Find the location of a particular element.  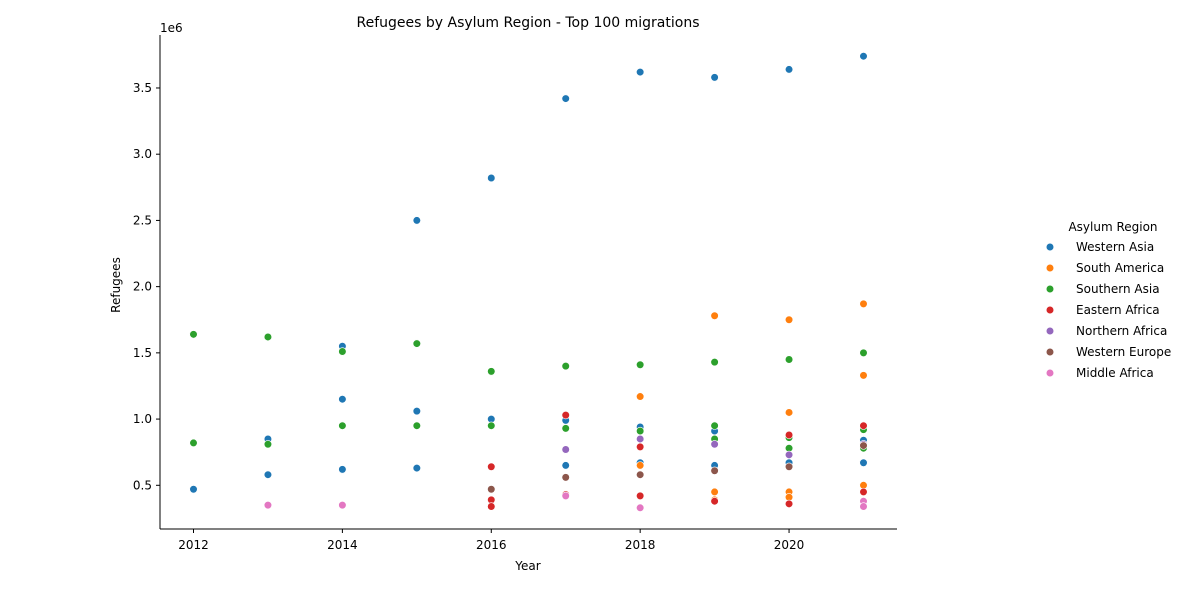

legend-label: Western Europe is located at coordinates (1123, 352).